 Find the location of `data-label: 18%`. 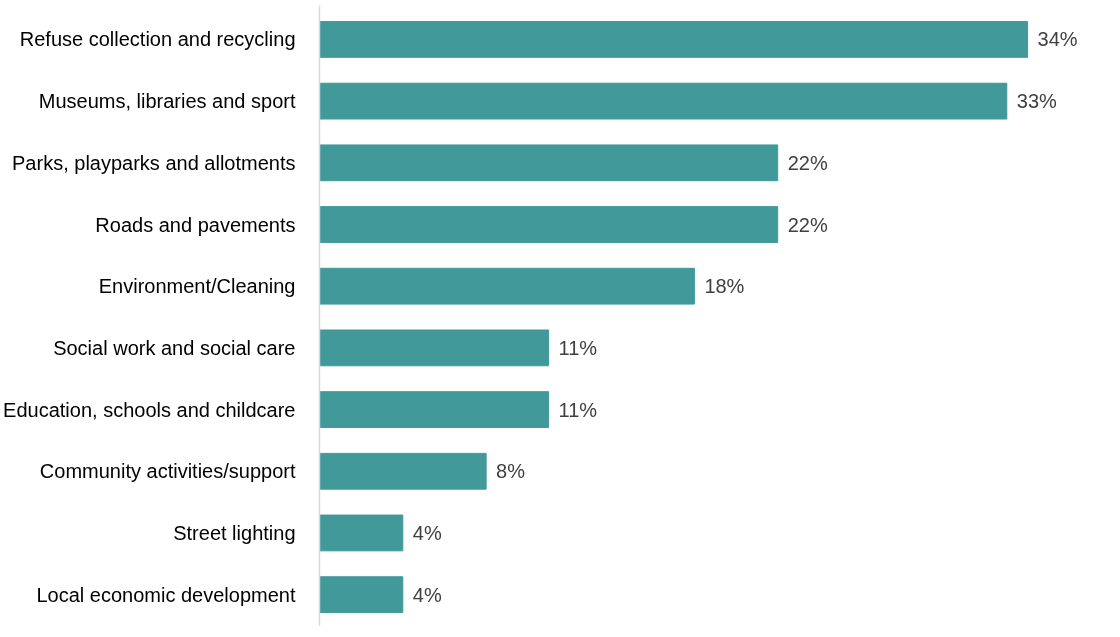

data-label: 18% is located at coordinates (724, 286).